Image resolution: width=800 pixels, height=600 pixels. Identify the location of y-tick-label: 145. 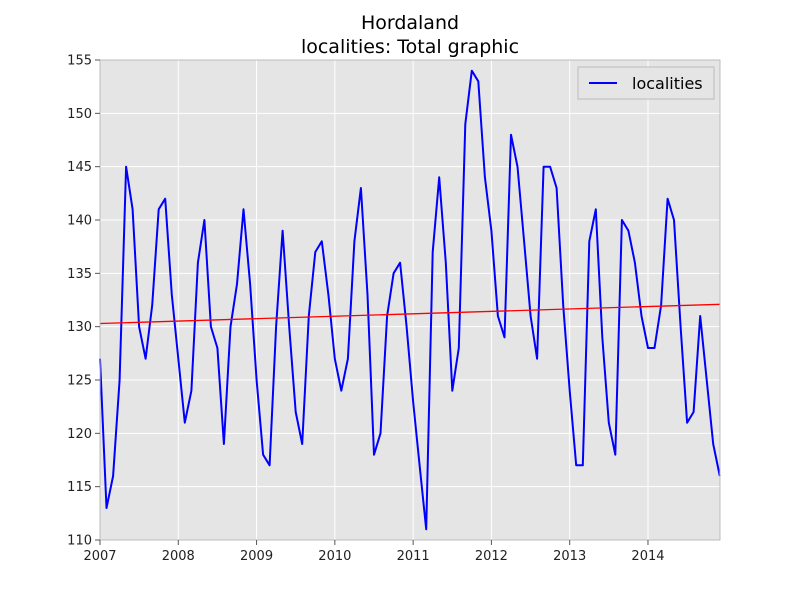
(79, 167).